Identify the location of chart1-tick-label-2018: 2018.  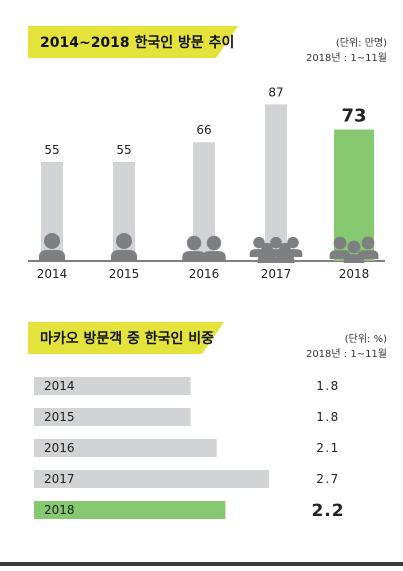
(354, 274).